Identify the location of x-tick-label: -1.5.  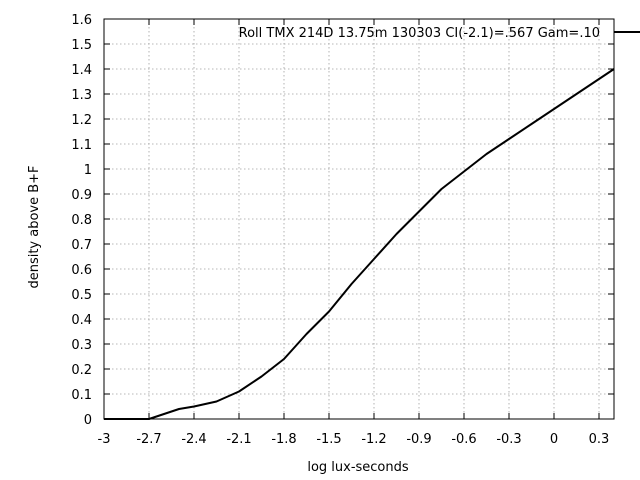
(328, 439).